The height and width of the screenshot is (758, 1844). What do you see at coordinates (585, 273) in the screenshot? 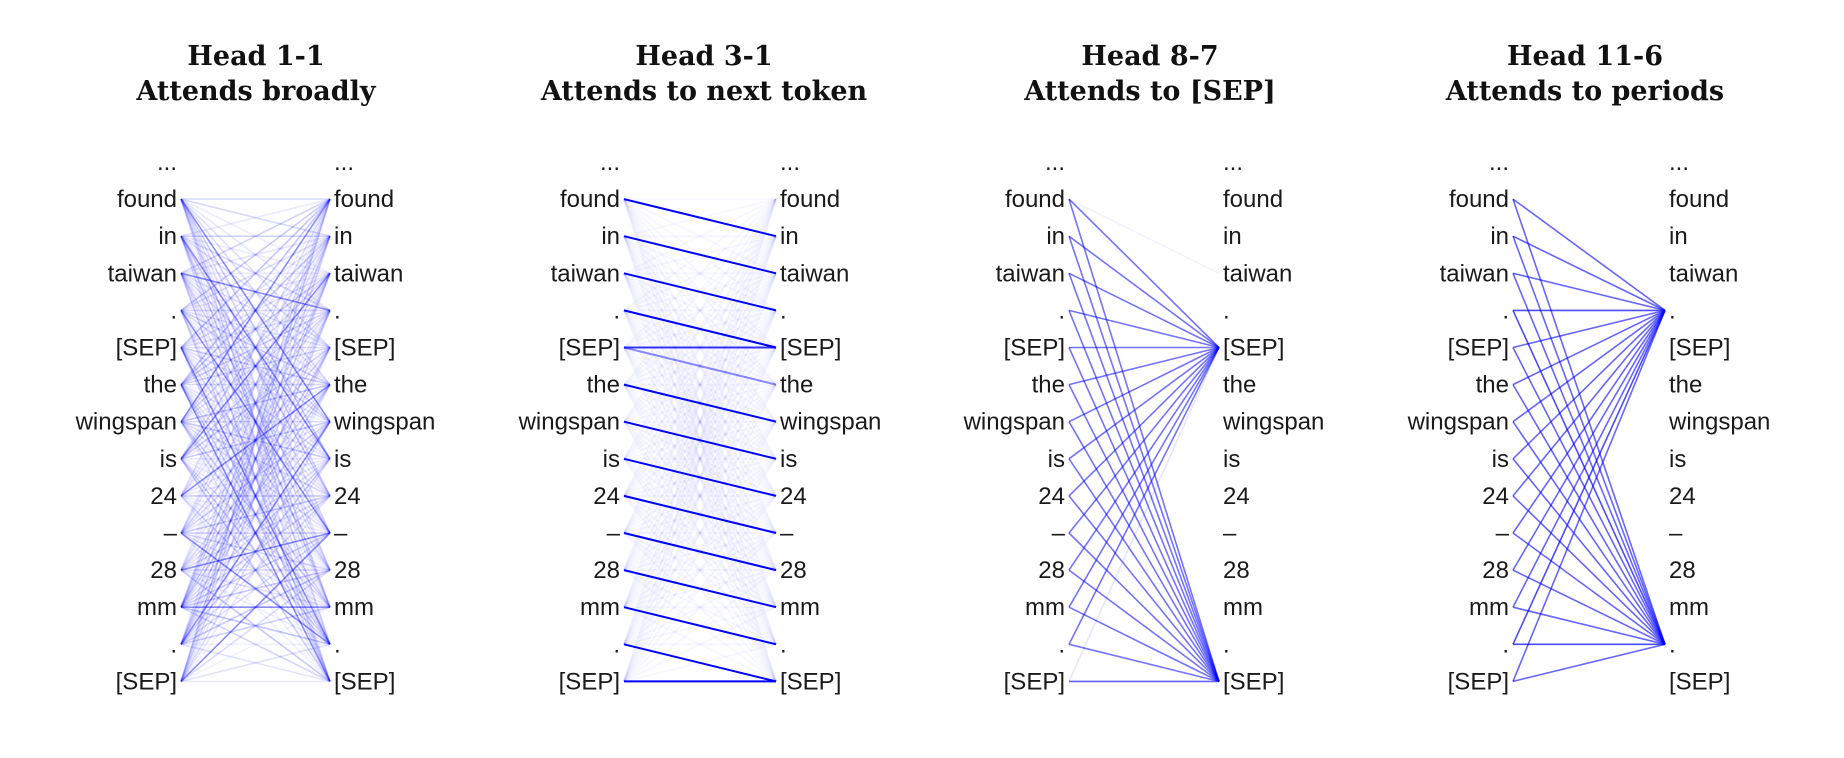
I see `left-token: taiwan` at bounding box center [585, 273].